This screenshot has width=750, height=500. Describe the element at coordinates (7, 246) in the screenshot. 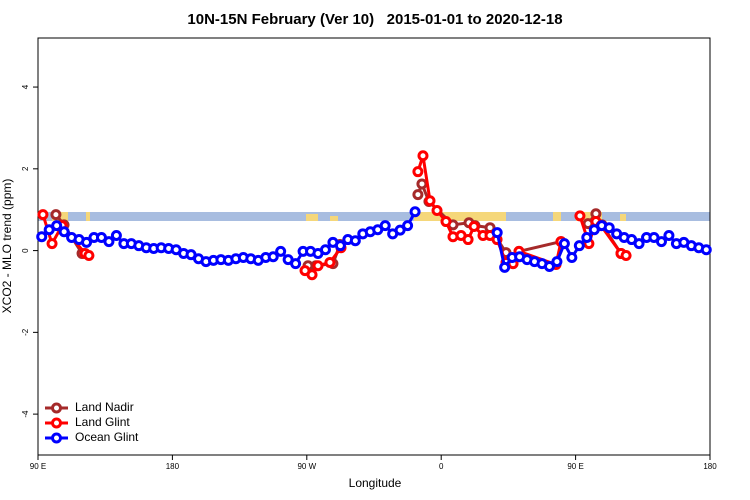

I see `y-axis-label: XCO2 - MLO trend (ppm)` at that location.